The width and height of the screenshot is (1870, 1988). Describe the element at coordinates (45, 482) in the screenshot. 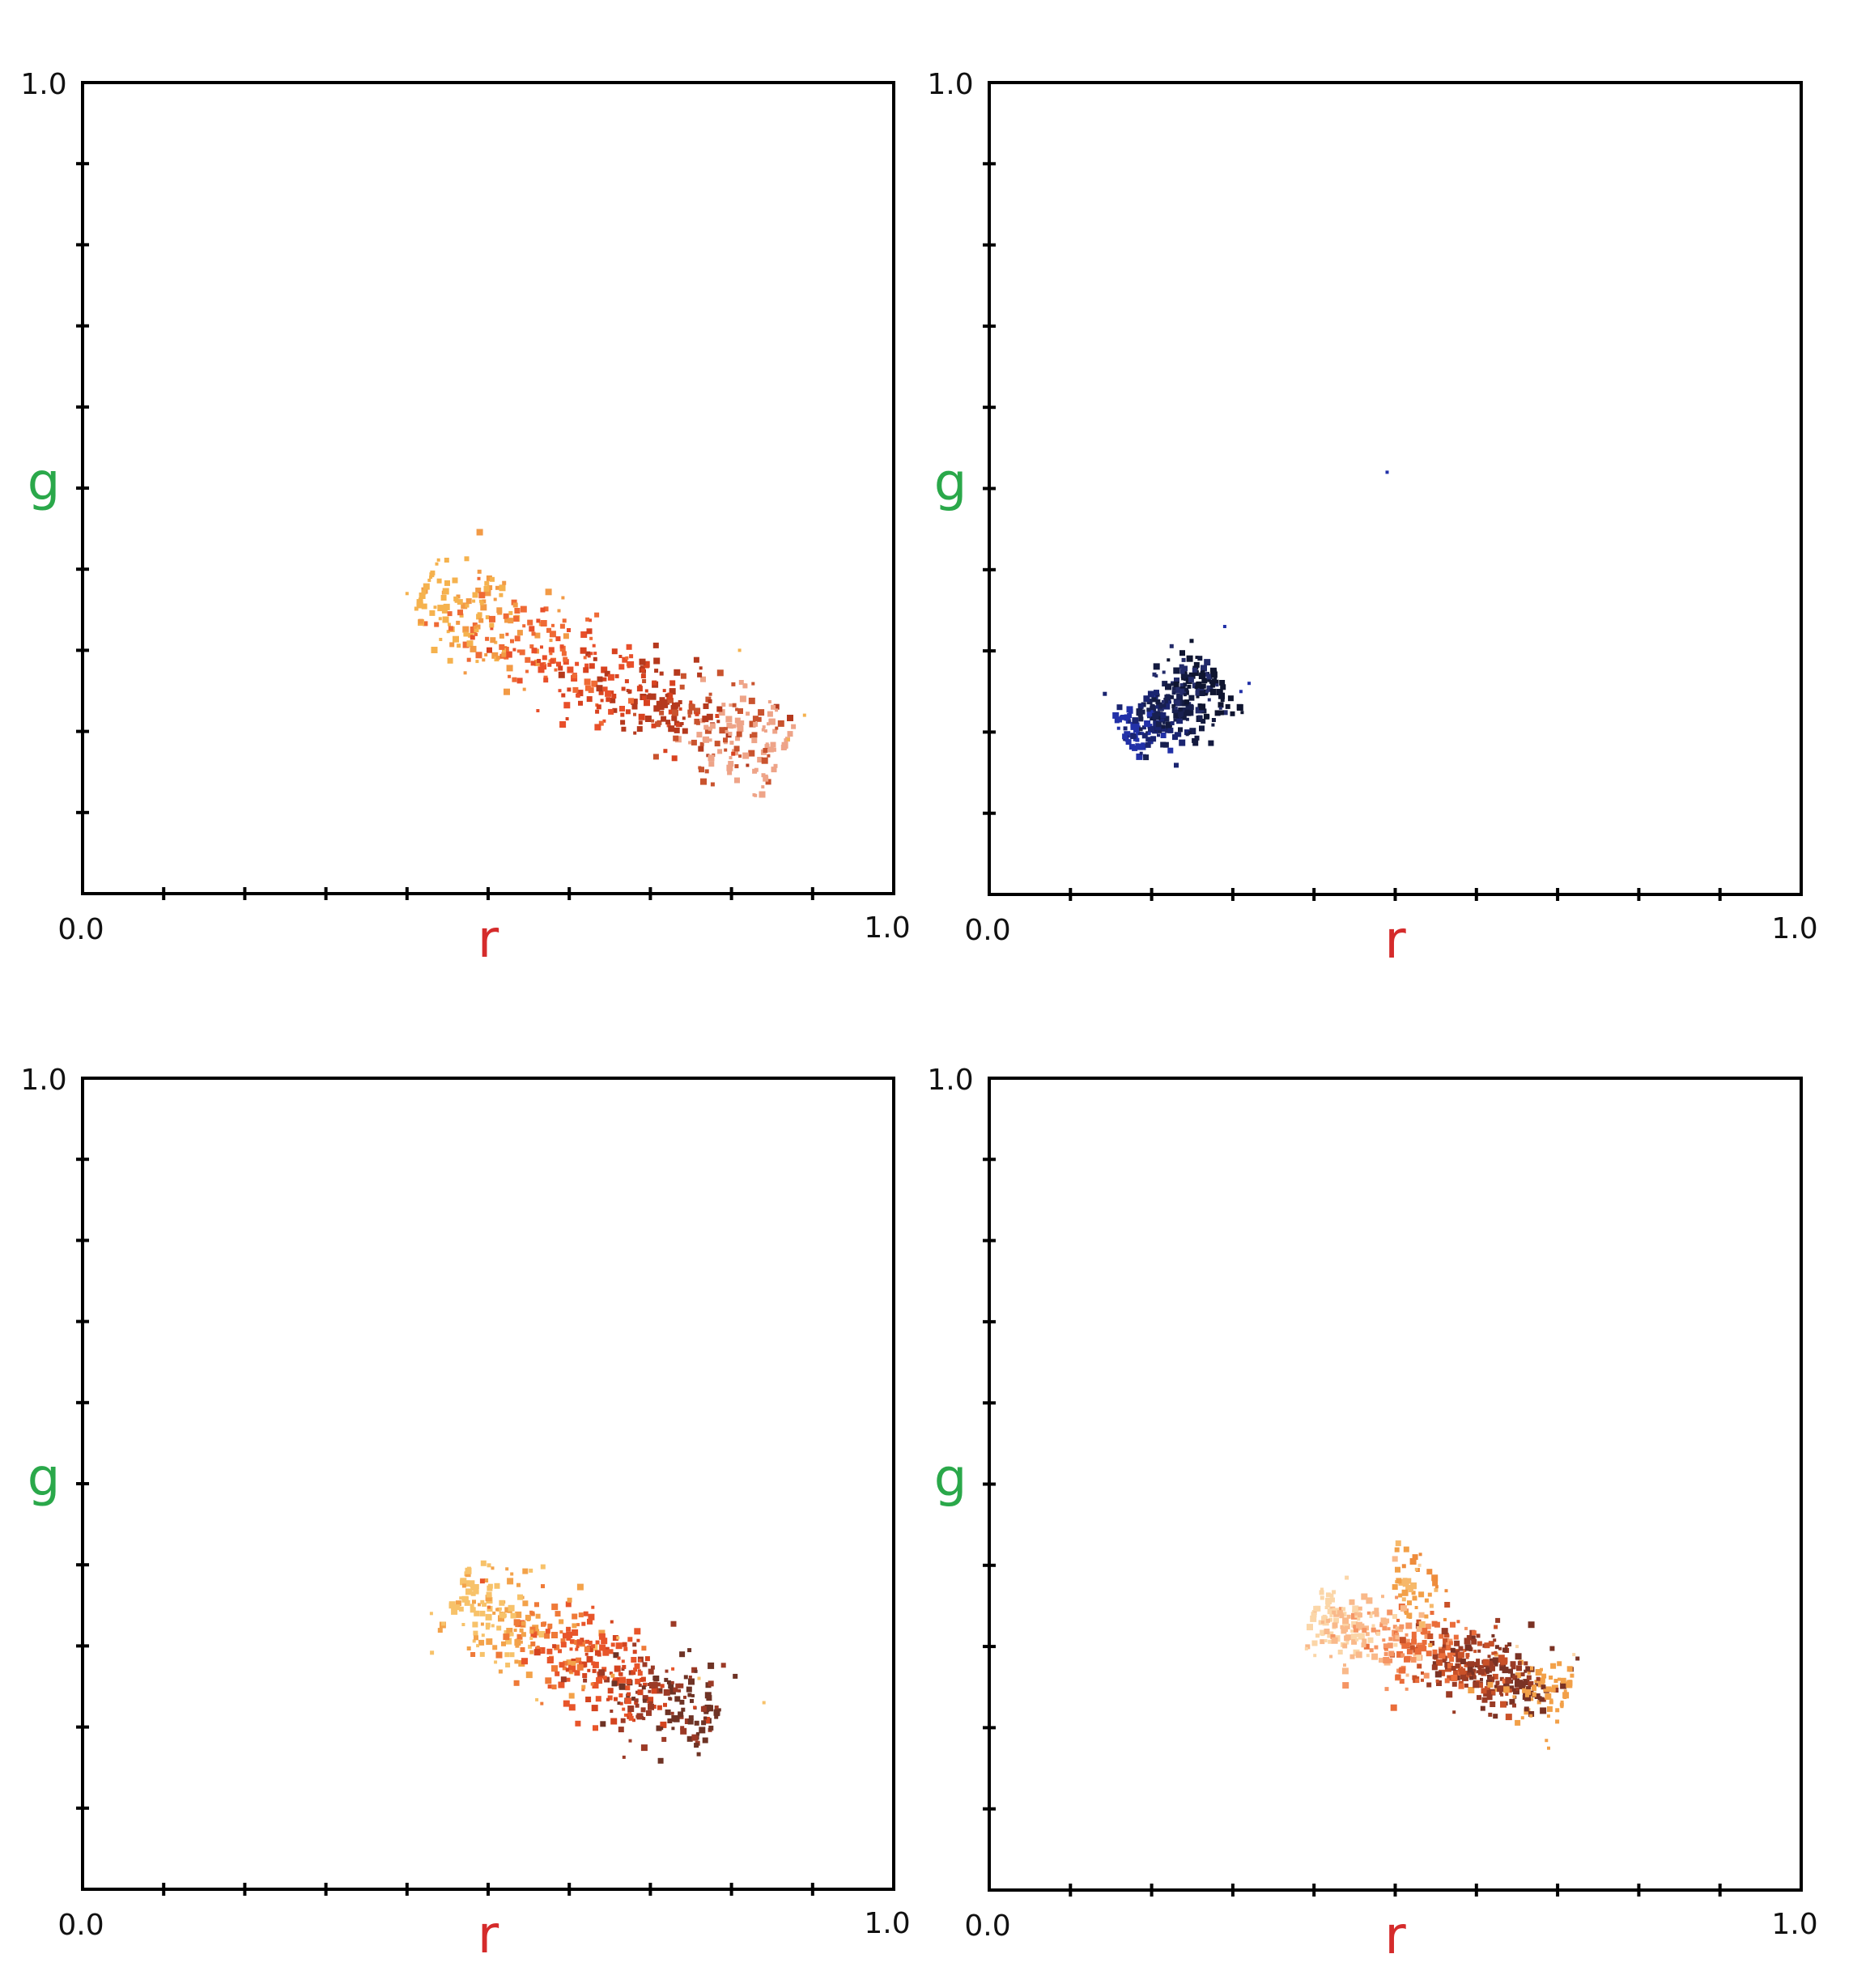

I see `y-axis-label: g` at that location.